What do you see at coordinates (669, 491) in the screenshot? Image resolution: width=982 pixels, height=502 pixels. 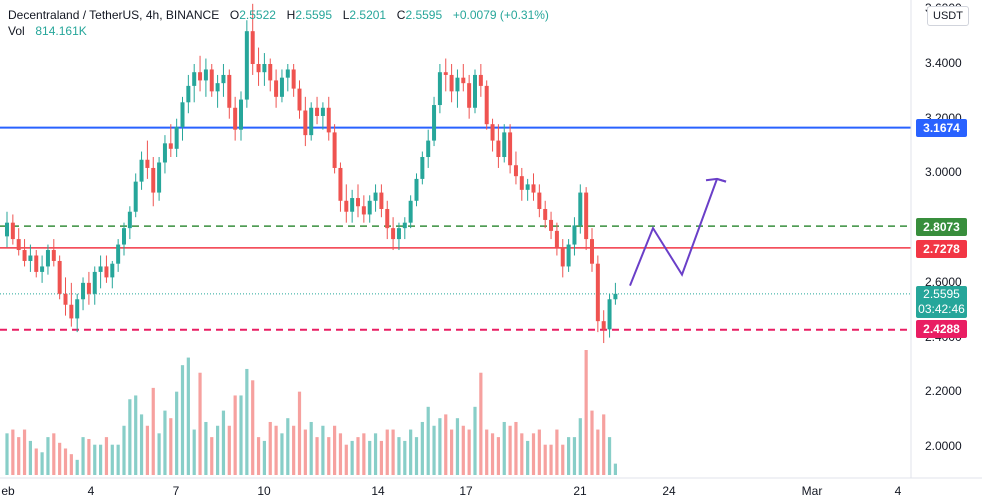 I see `time-tick-label: 24` at bounding box center [669, 491].